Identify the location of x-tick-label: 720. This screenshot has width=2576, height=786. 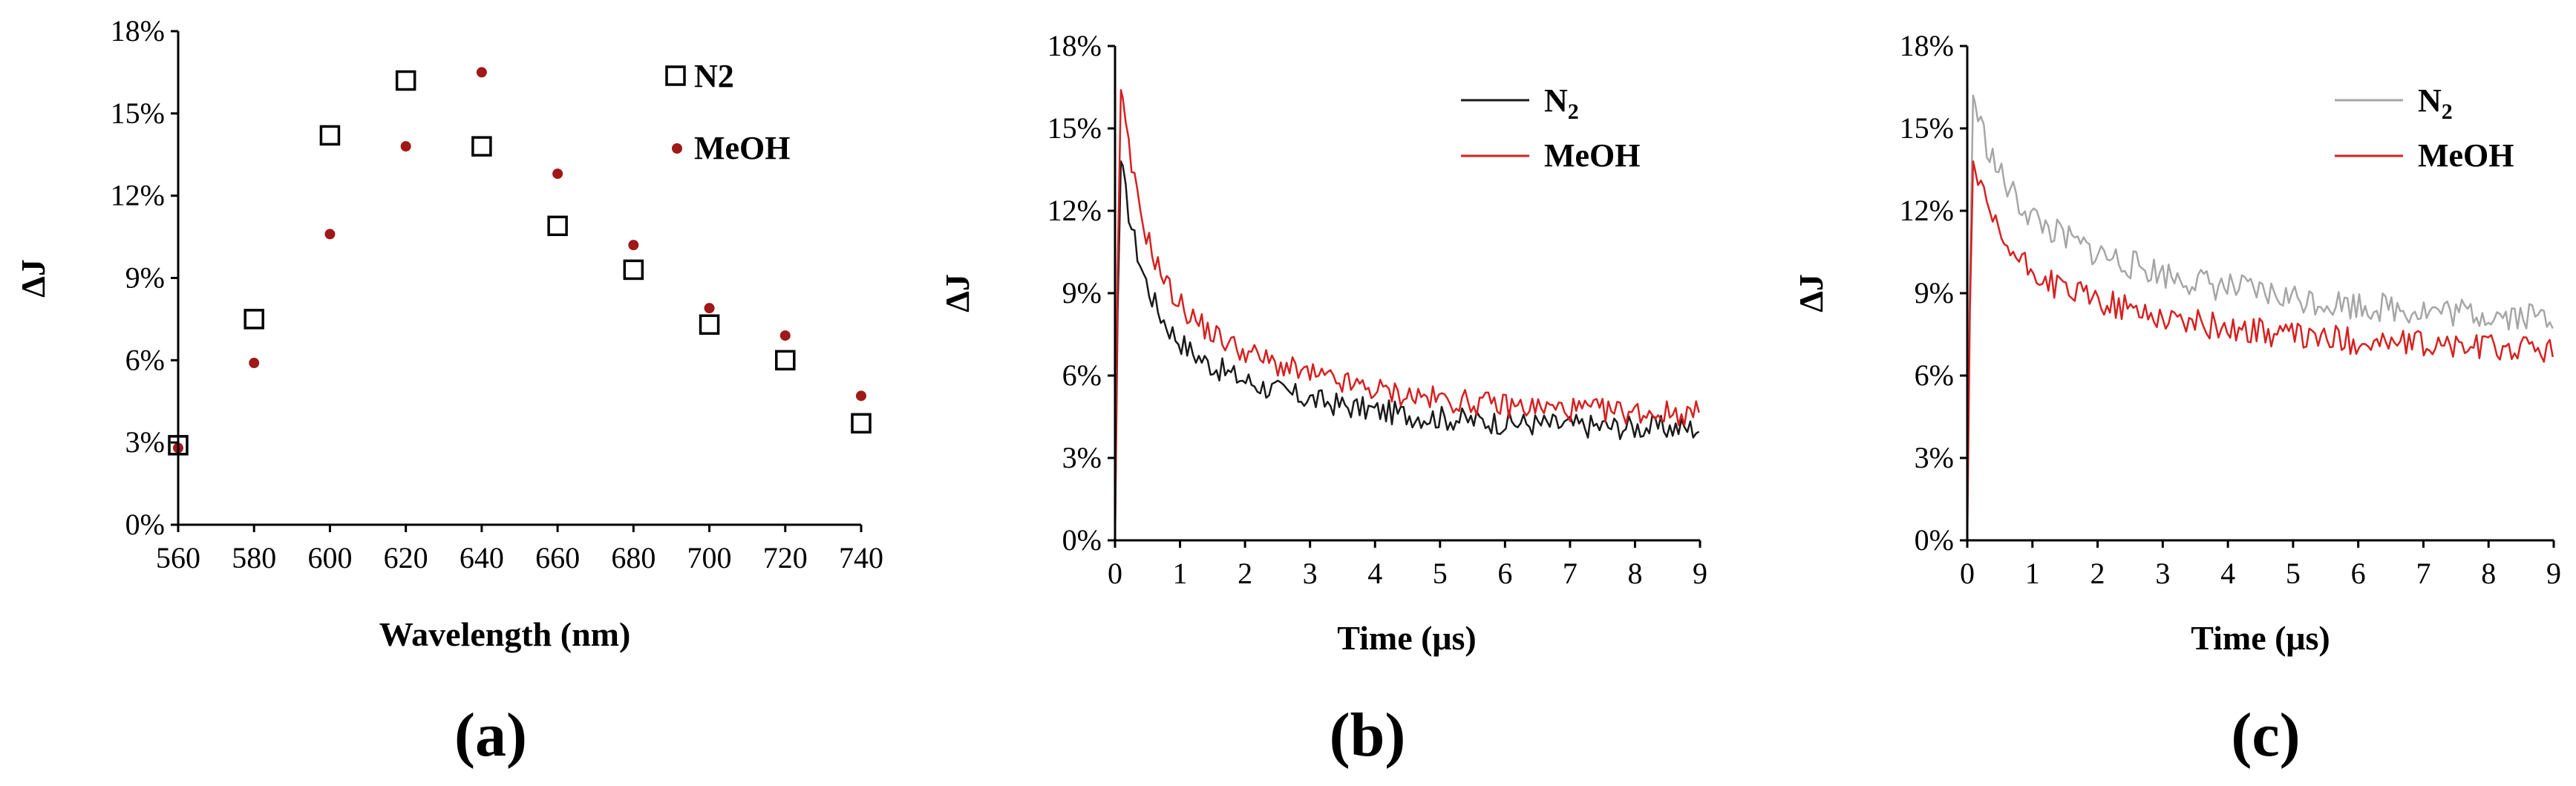
(785, 557).